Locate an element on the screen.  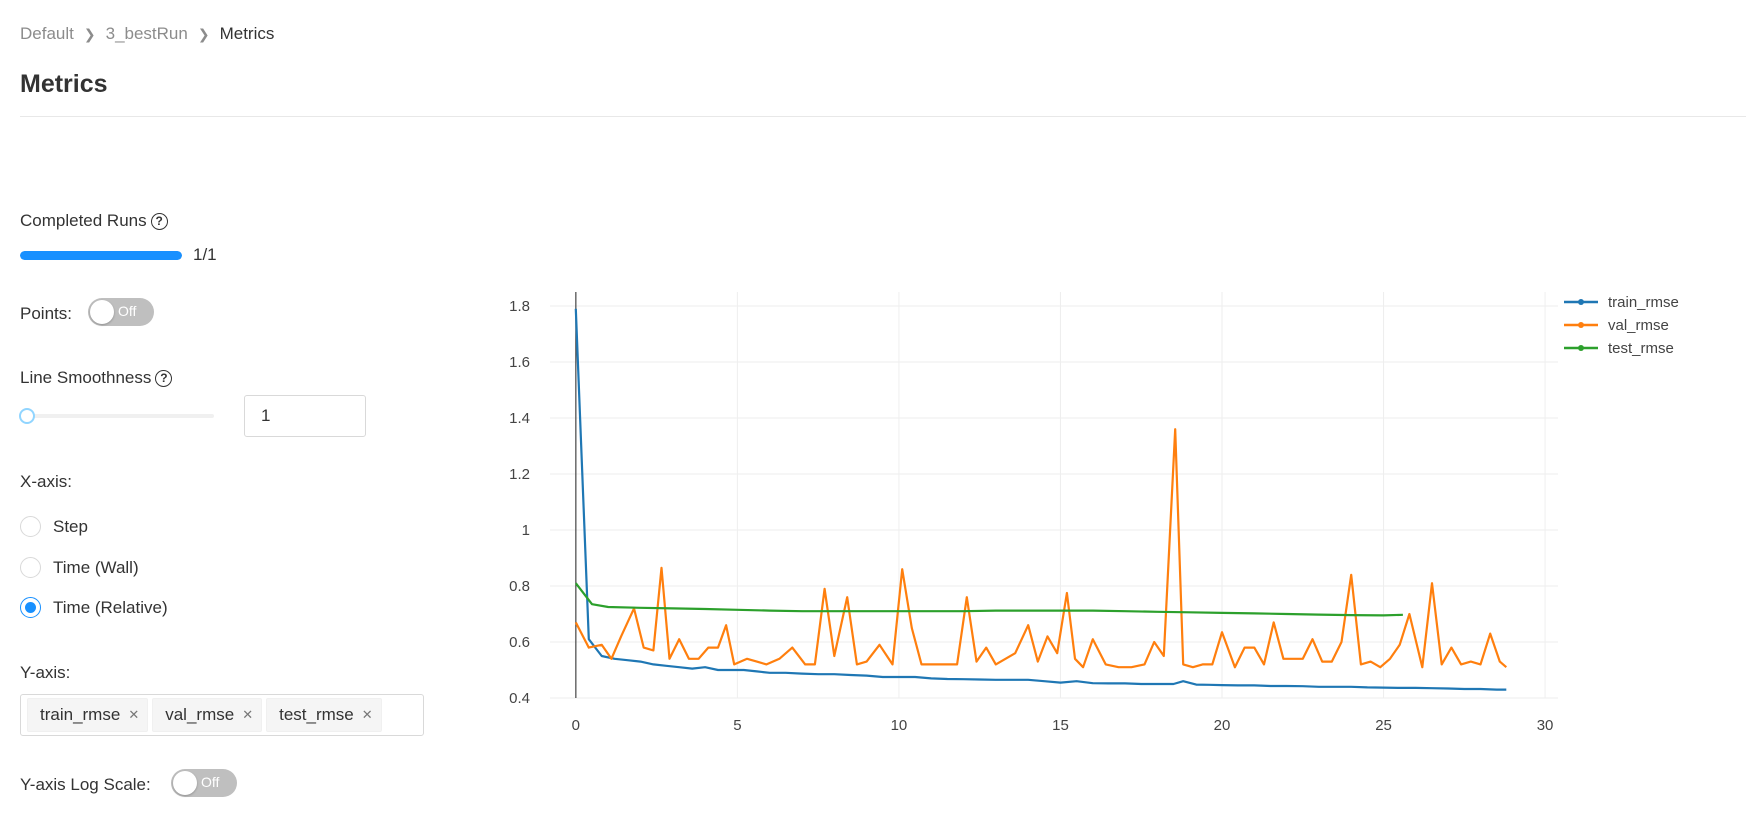
line-smoothness-text: Line Smoothness is located at coordinates (86, 377).